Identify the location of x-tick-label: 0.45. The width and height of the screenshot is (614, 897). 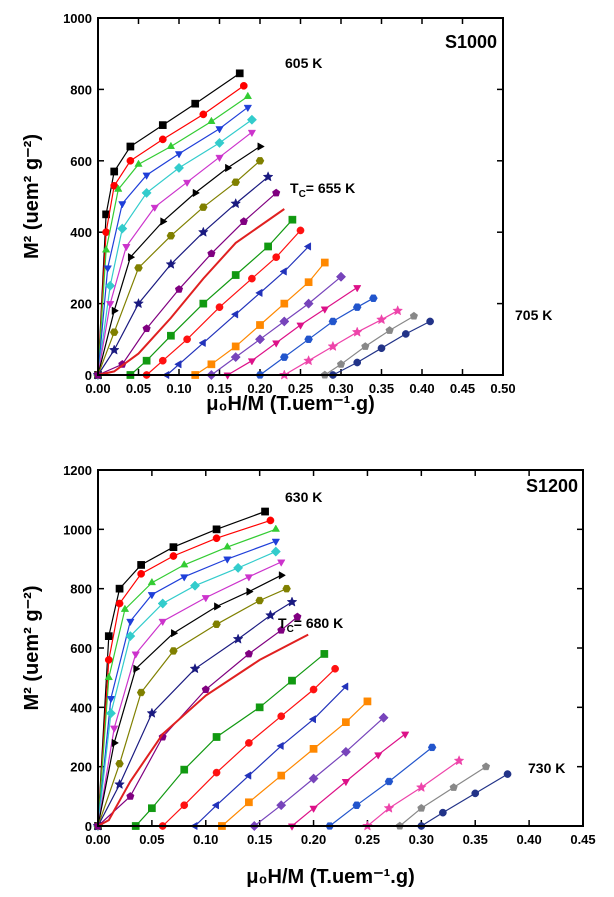
(582, 839).